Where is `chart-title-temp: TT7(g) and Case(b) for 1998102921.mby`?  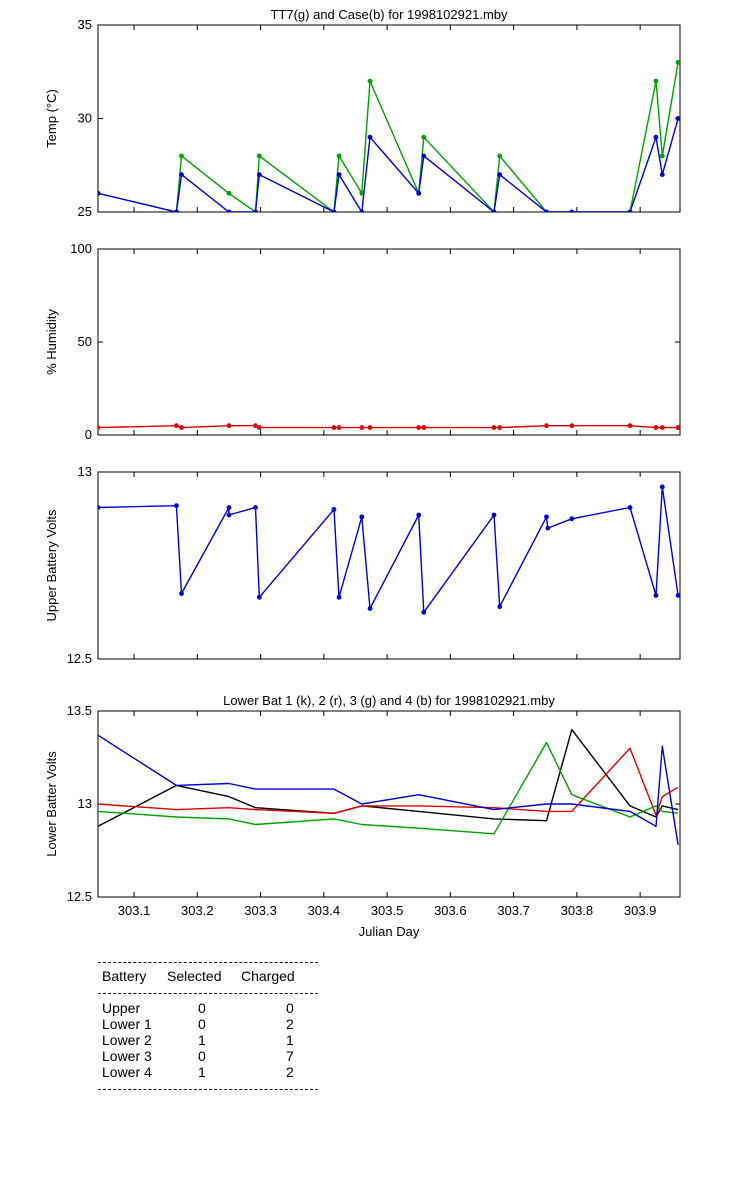
chart-title-temp: TT7(g) and Case(b) for 1998102921.mby is located at coordinates (389, 14).